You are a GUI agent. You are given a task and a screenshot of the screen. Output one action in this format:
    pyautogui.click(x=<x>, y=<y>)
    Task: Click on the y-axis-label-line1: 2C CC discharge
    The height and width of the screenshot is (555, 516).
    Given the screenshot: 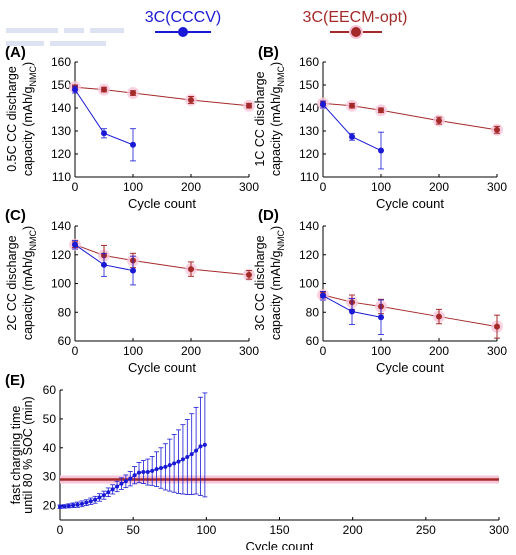 What is the action you would take?
    pyautogui.click(x=12, y=282)
    